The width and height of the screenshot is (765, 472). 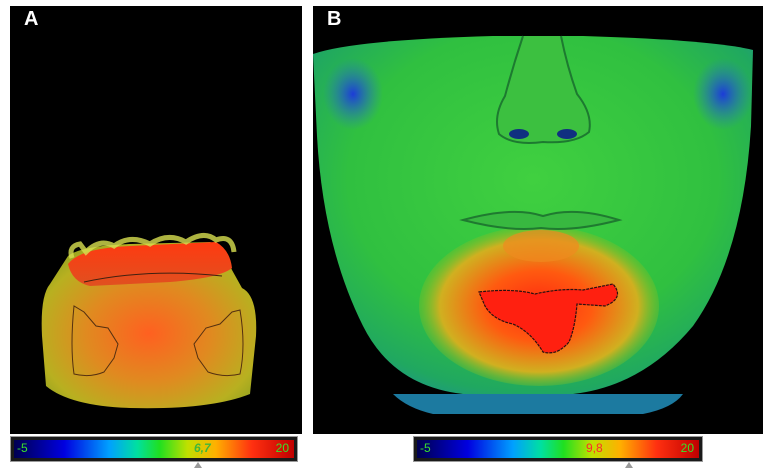 I want to click on colorbar-max-label-a: 20, so click(x=282, y=448).